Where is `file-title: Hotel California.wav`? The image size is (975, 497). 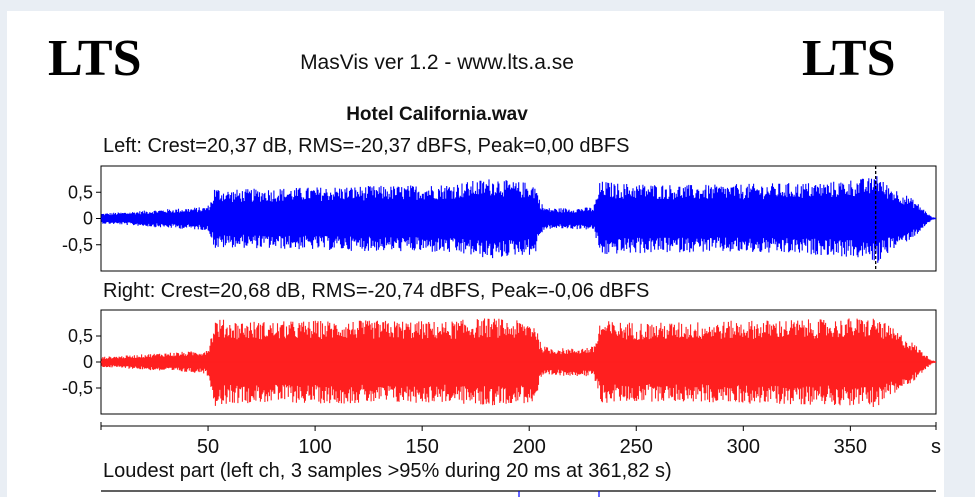 file-title: Hotel California.wav is located at coordinates (437, 114).